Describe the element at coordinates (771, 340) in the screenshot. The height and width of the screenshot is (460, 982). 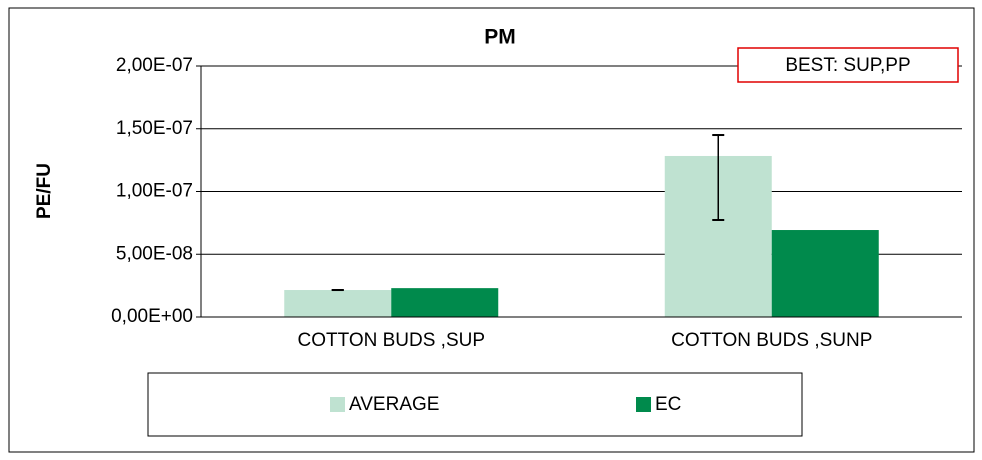
I see `x-tick-label: COTTON BUDS ,SUNP` at that location.